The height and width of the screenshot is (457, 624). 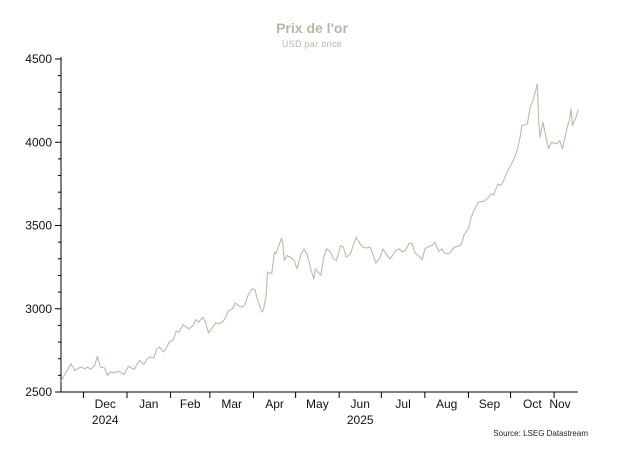 What do you see at coordinates (317, 404) in the screenshot?
I see `x-tick-label: May` at bounding box center [317, 404].